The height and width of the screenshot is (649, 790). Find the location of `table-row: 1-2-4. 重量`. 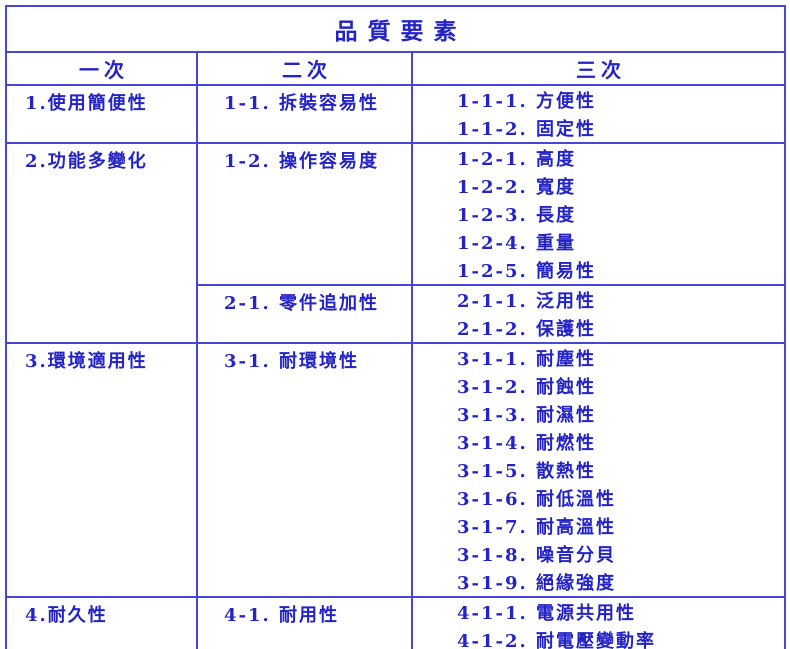

table-row: 1-2-4. 重量 is located at coordinates (396, 242).